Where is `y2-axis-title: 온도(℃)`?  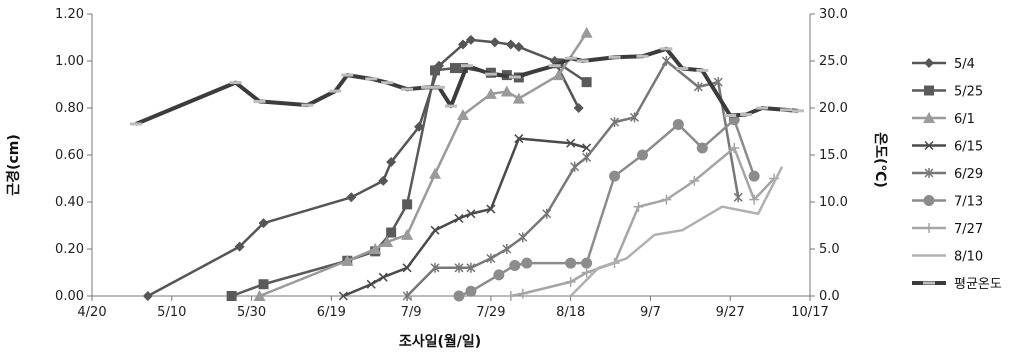 y2-axis-title: 온도(℃) is located at coordinates (880, 160).